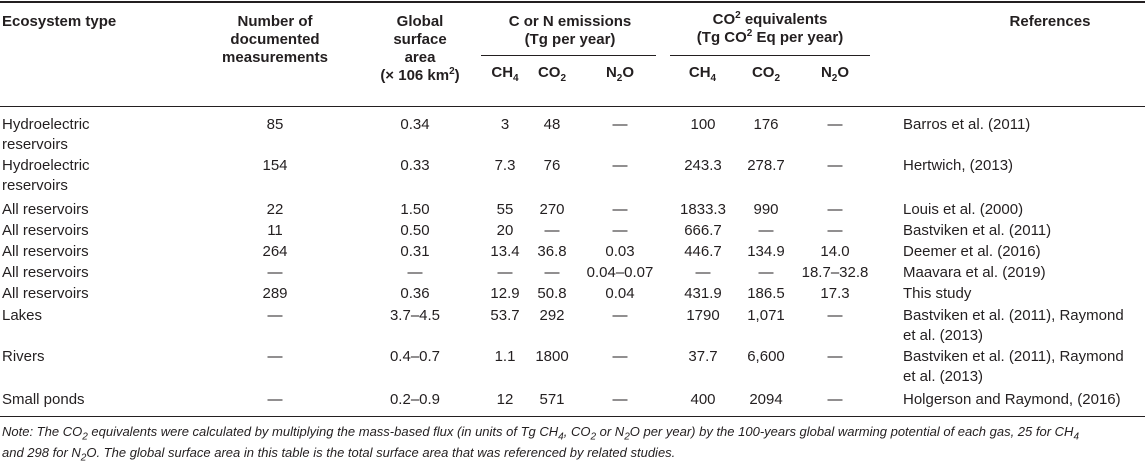 The height and width of the screenshot is (467, 1145). Describe the element at coordinates (275, 21) in the screenshot. I see `header-num-measurements-line1: Number of` at that location.